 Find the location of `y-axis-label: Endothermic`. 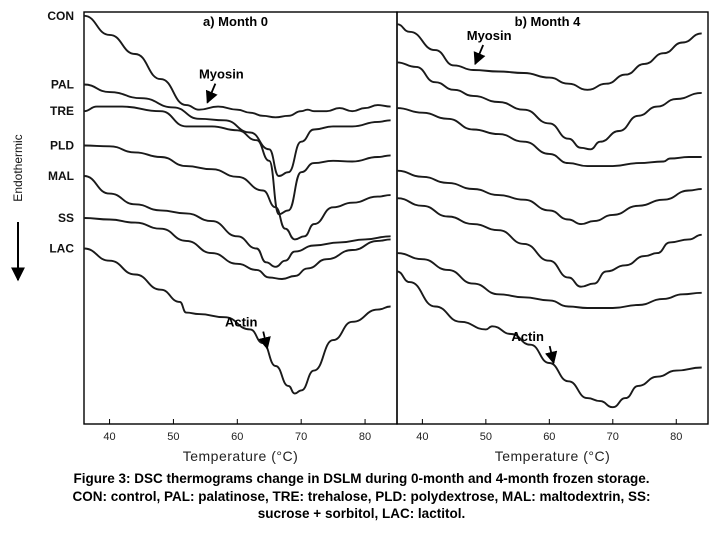

y-axis-label: Endothermic is located at coordinates (18, 167).